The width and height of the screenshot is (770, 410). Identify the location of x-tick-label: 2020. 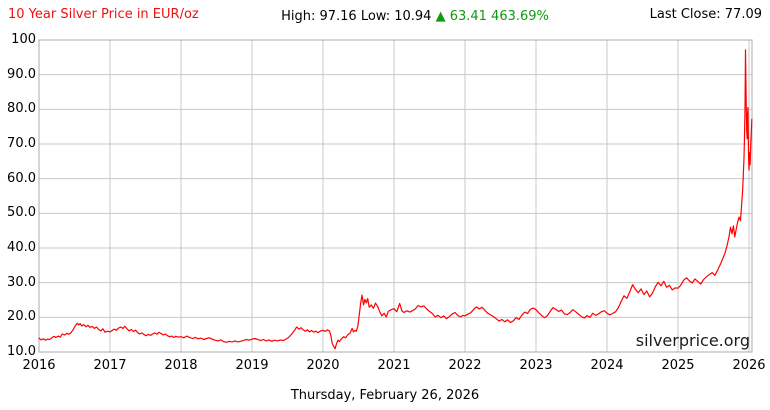
(323, 365).